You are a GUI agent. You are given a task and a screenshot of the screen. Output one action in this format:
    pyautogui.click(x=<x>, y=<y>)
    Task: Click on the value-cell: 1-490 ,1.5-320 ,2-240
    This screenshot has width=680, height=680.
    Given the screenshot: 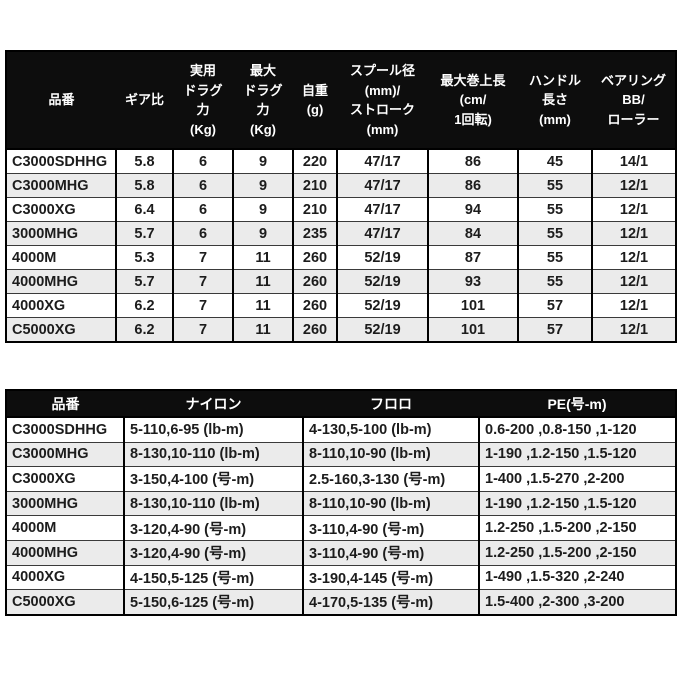 What is the action you would take?
    pyautogui.click(x=577, y=577)
    